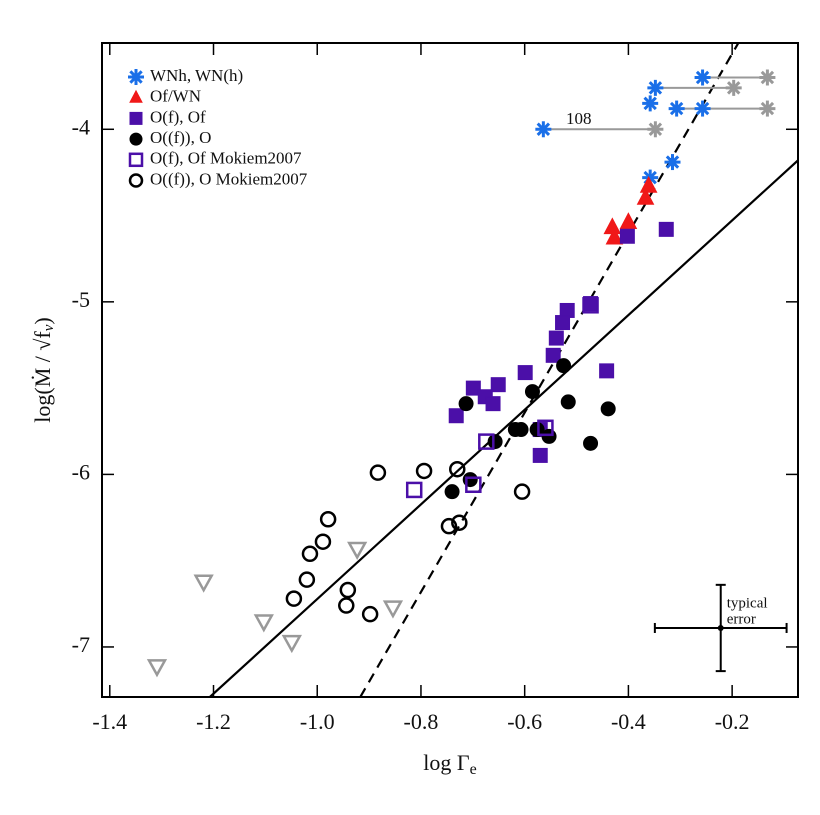 The height and width of the screenshot is (815, 820). What do you see at coordinates (49, 327) in the screenshot?
I see `y-axis-label-sub: v` at bounding box center [49, 327].